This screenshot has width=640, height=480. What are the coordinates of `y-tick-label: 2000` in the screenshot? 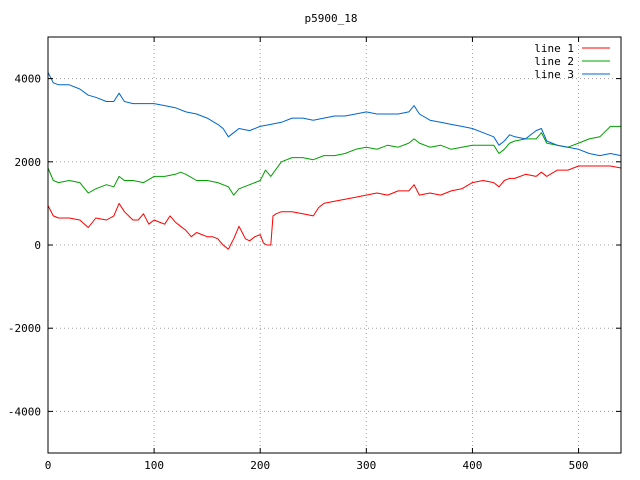 It's located at (28, 162).